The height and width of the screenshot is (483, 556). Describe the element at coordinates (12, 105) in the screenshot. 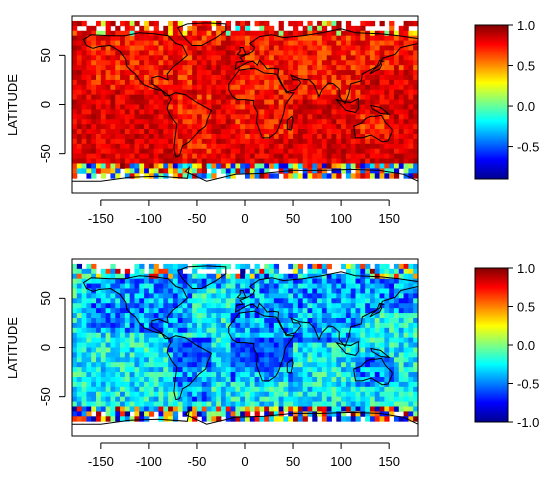

I see `y-axis-label-top: LATITUDE` at that location.